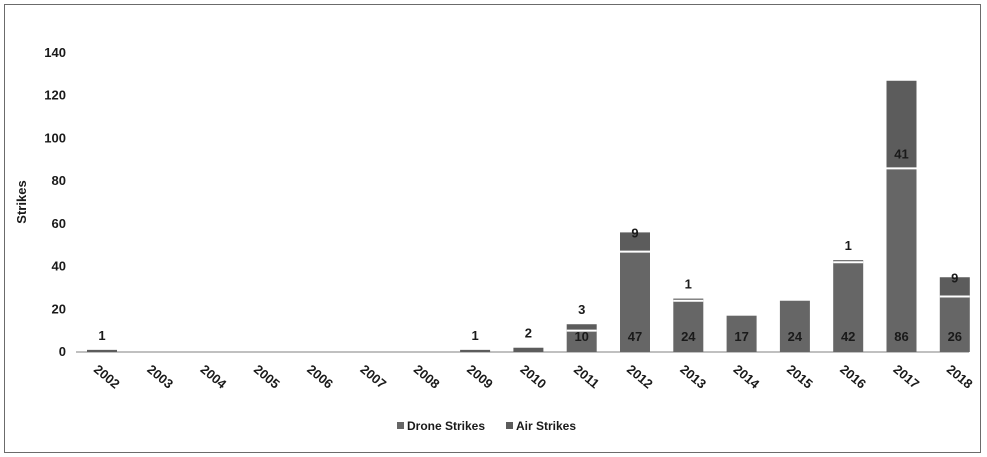 The height and width of the screenshot is (457, 987). What do you see at coordinates (160, 377) in the screenshot?
I see `x-tick-label: 2003` at bounding box center [160, 377].